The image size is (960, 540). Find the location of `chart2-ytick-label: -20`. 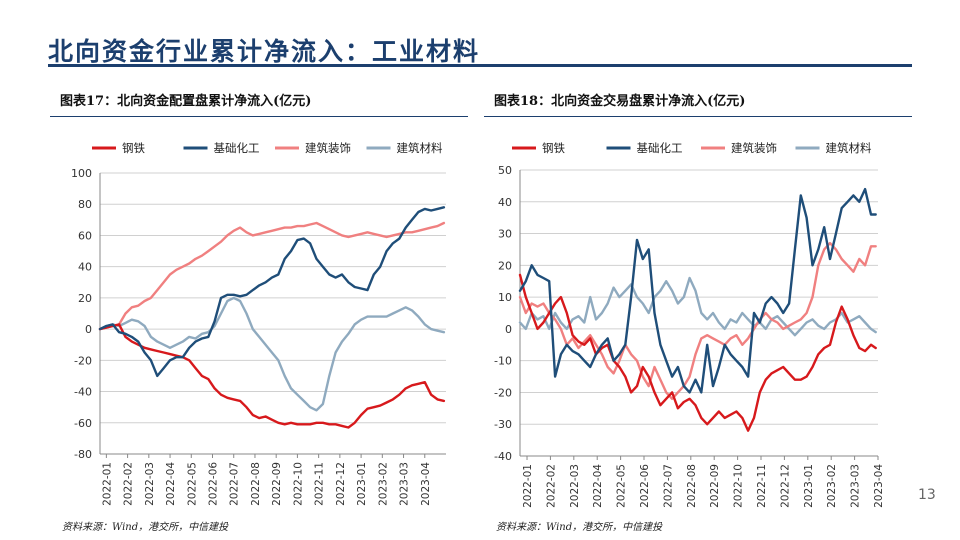

chart2-ytick-label: -20 is located at coordinates (503, 392).